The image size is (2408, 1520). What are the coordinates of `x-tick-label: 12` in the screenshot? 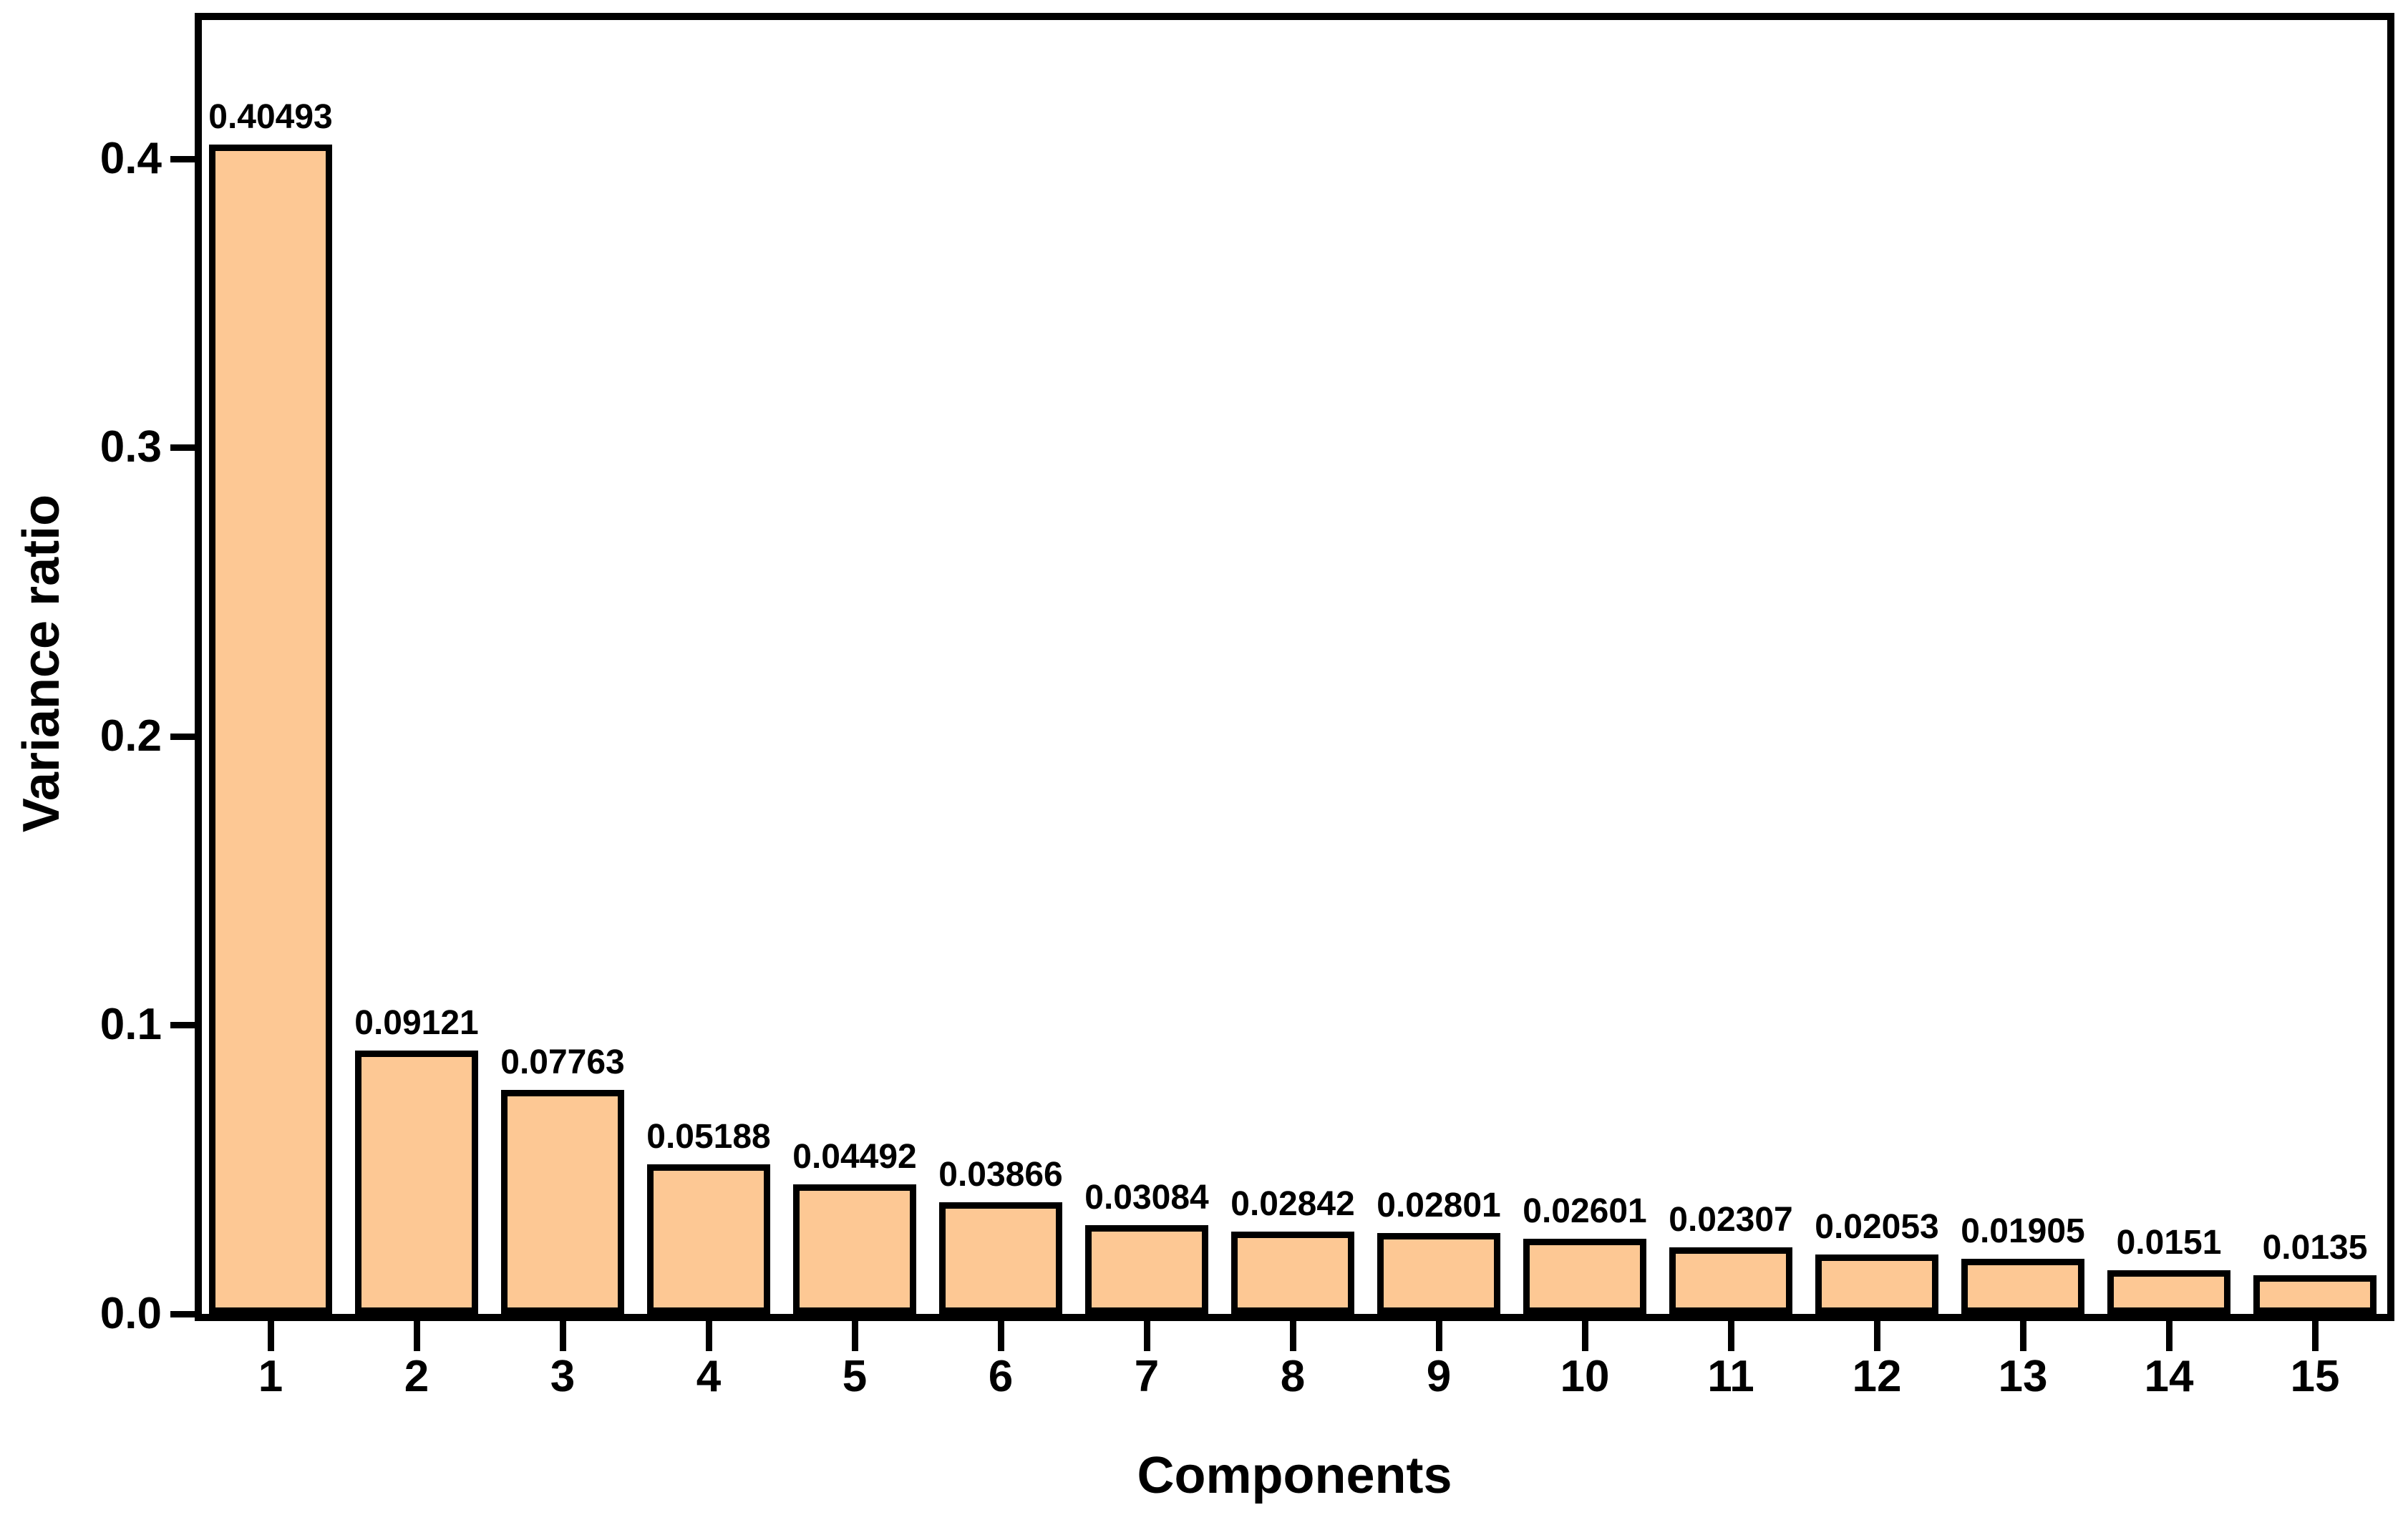 It's located at (1877, 1377).